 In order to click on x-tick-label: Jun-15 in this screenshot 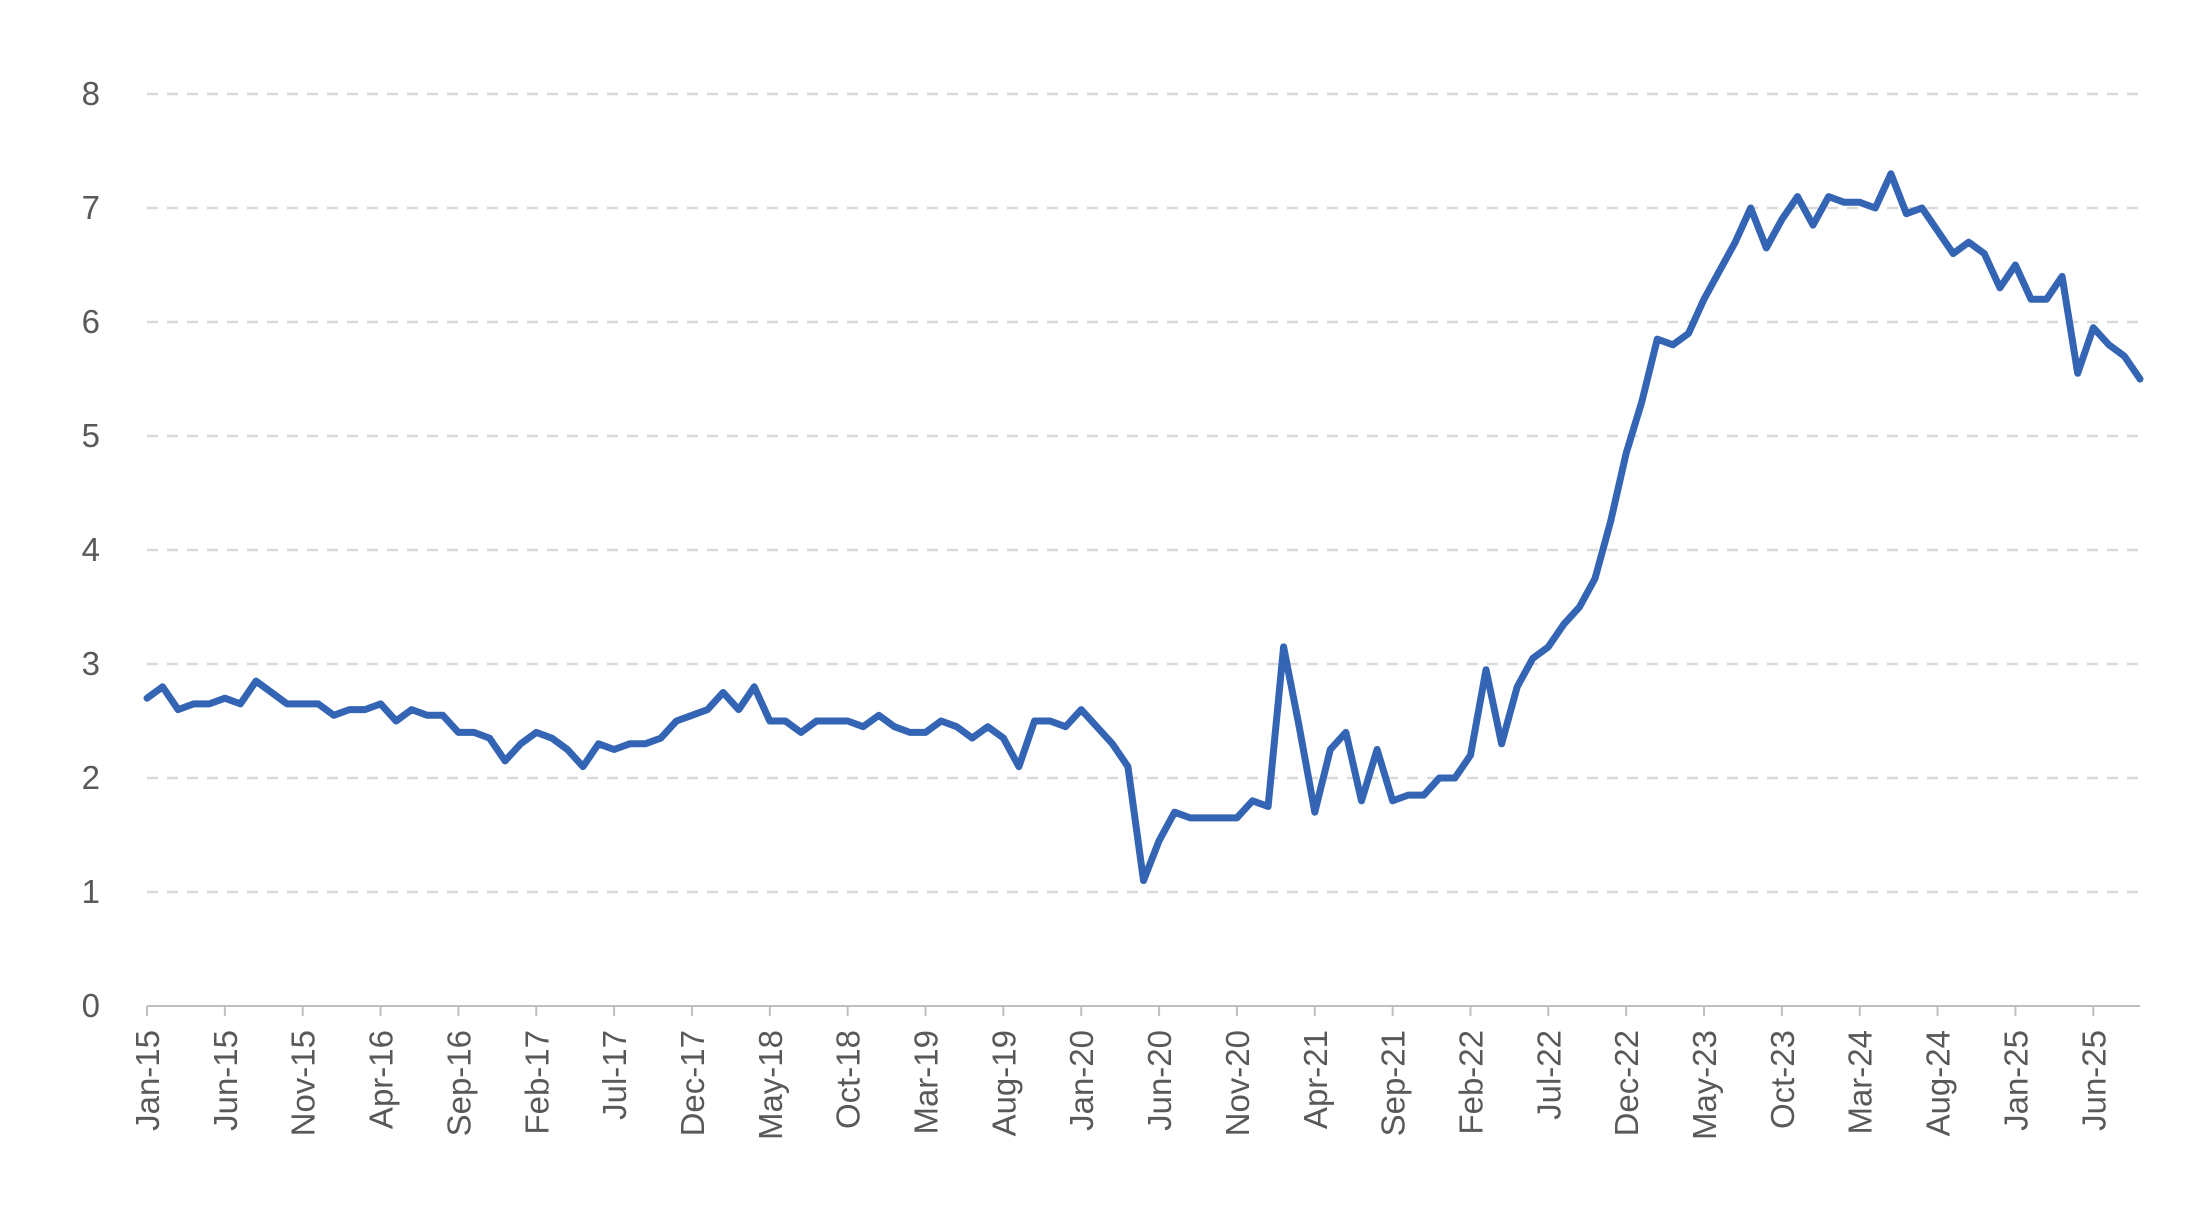, I will do `click(225, 1080)`.